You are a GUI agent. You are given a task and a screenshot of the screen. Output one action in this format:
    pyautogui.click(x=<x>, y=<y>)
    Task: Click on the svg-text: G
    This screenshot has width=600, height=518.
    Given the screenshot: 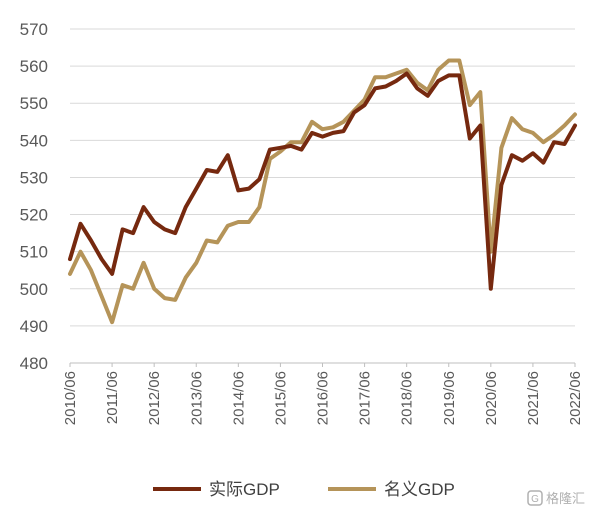 What is the action you would take?
    pyautogui.click(x=535, y=499)
    